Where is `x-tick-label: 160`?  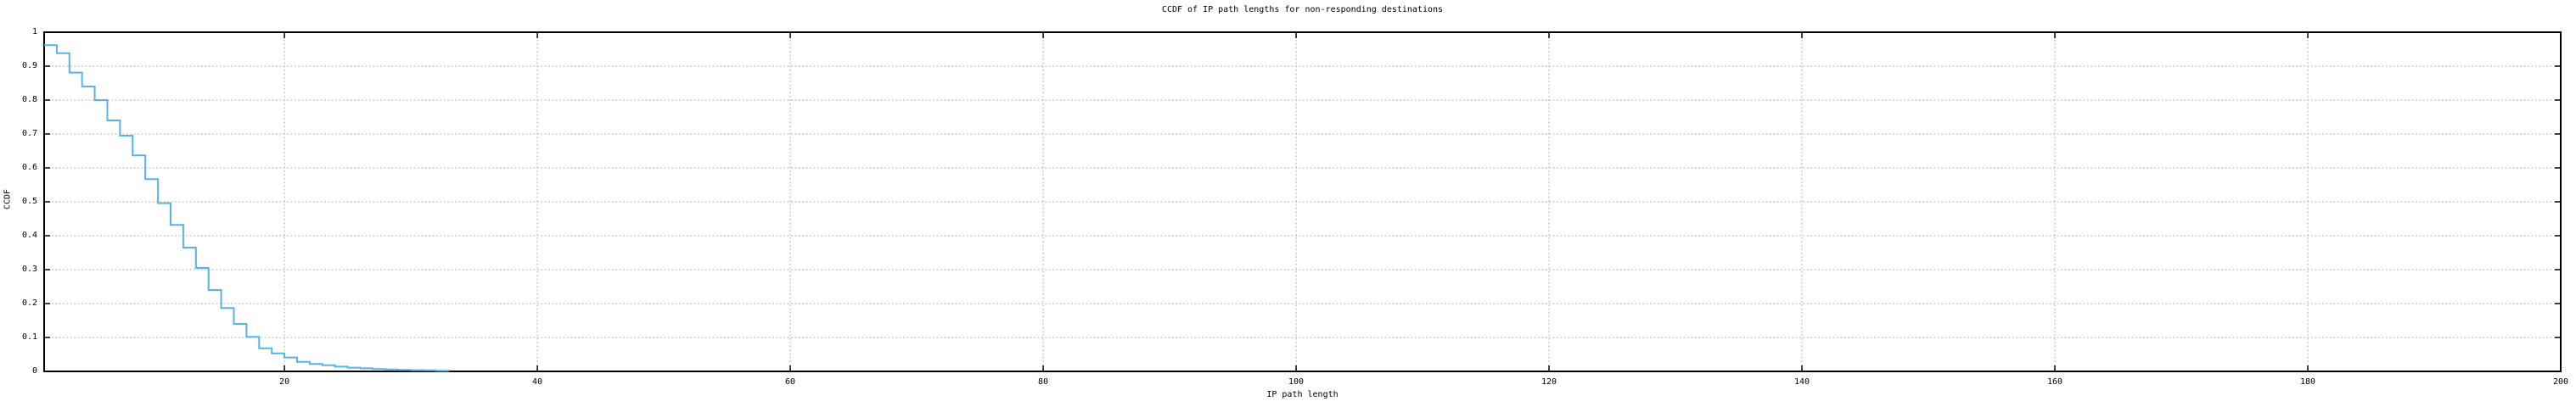
x-tick-label: 160 is located at coordinates (2054, 382).